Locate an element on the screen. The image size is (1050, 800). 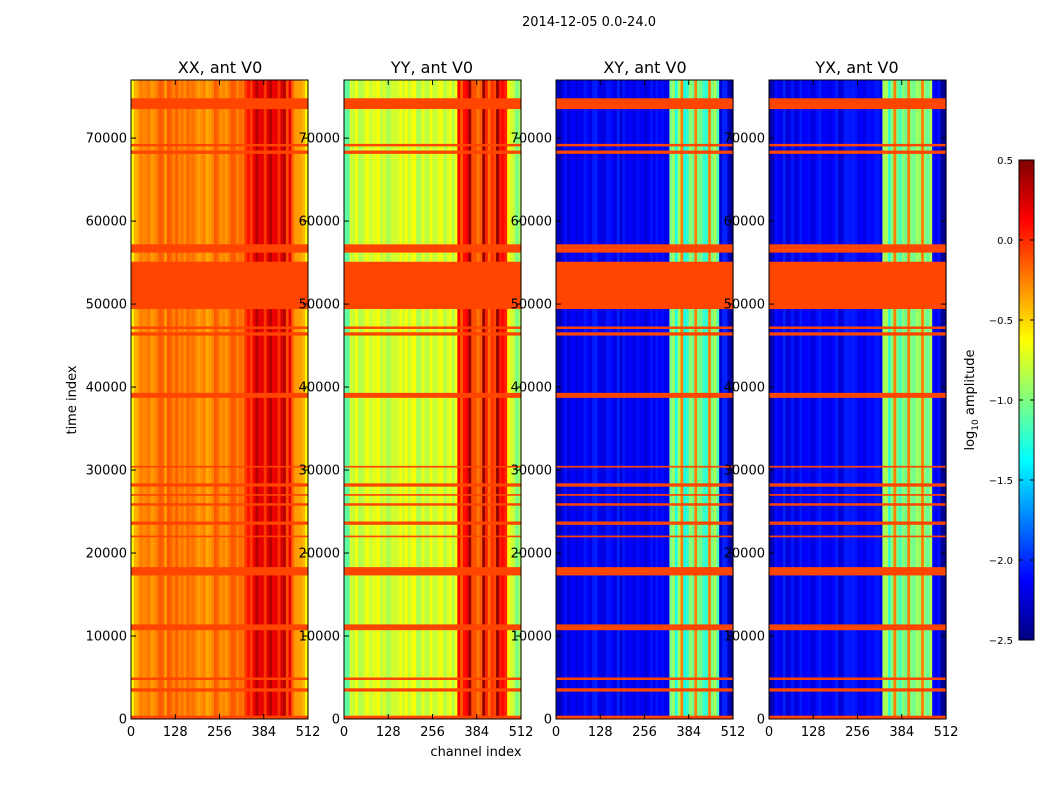
x-tick-label: 256 is located at coordinates (857, 732).